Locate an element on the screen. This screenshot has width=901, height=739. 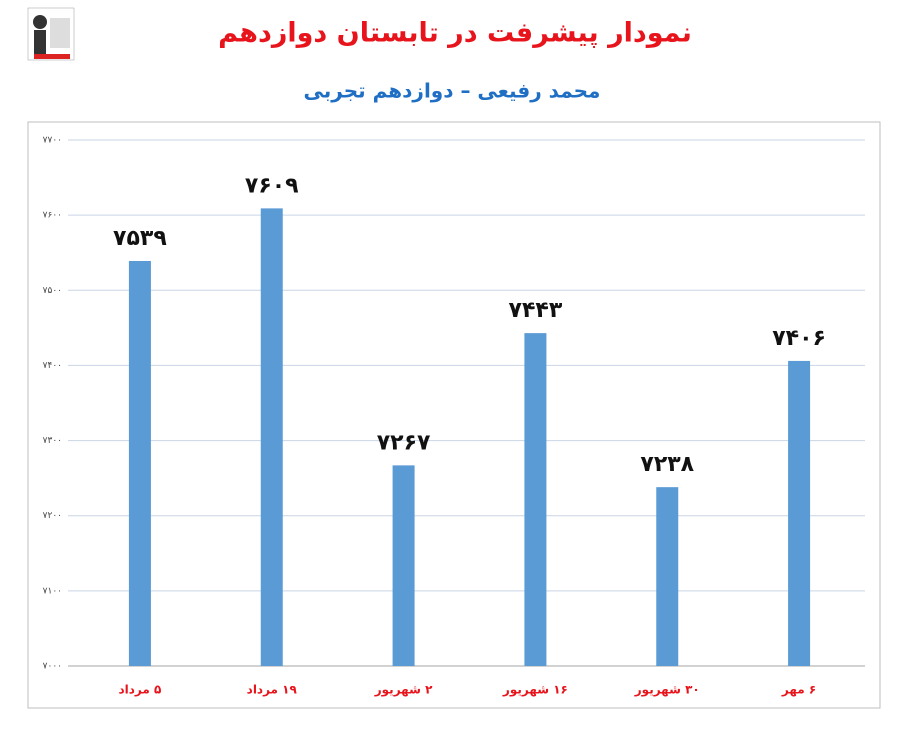
y-tick-label: ۷۰۰۰ is located at coordinates (52, 667).